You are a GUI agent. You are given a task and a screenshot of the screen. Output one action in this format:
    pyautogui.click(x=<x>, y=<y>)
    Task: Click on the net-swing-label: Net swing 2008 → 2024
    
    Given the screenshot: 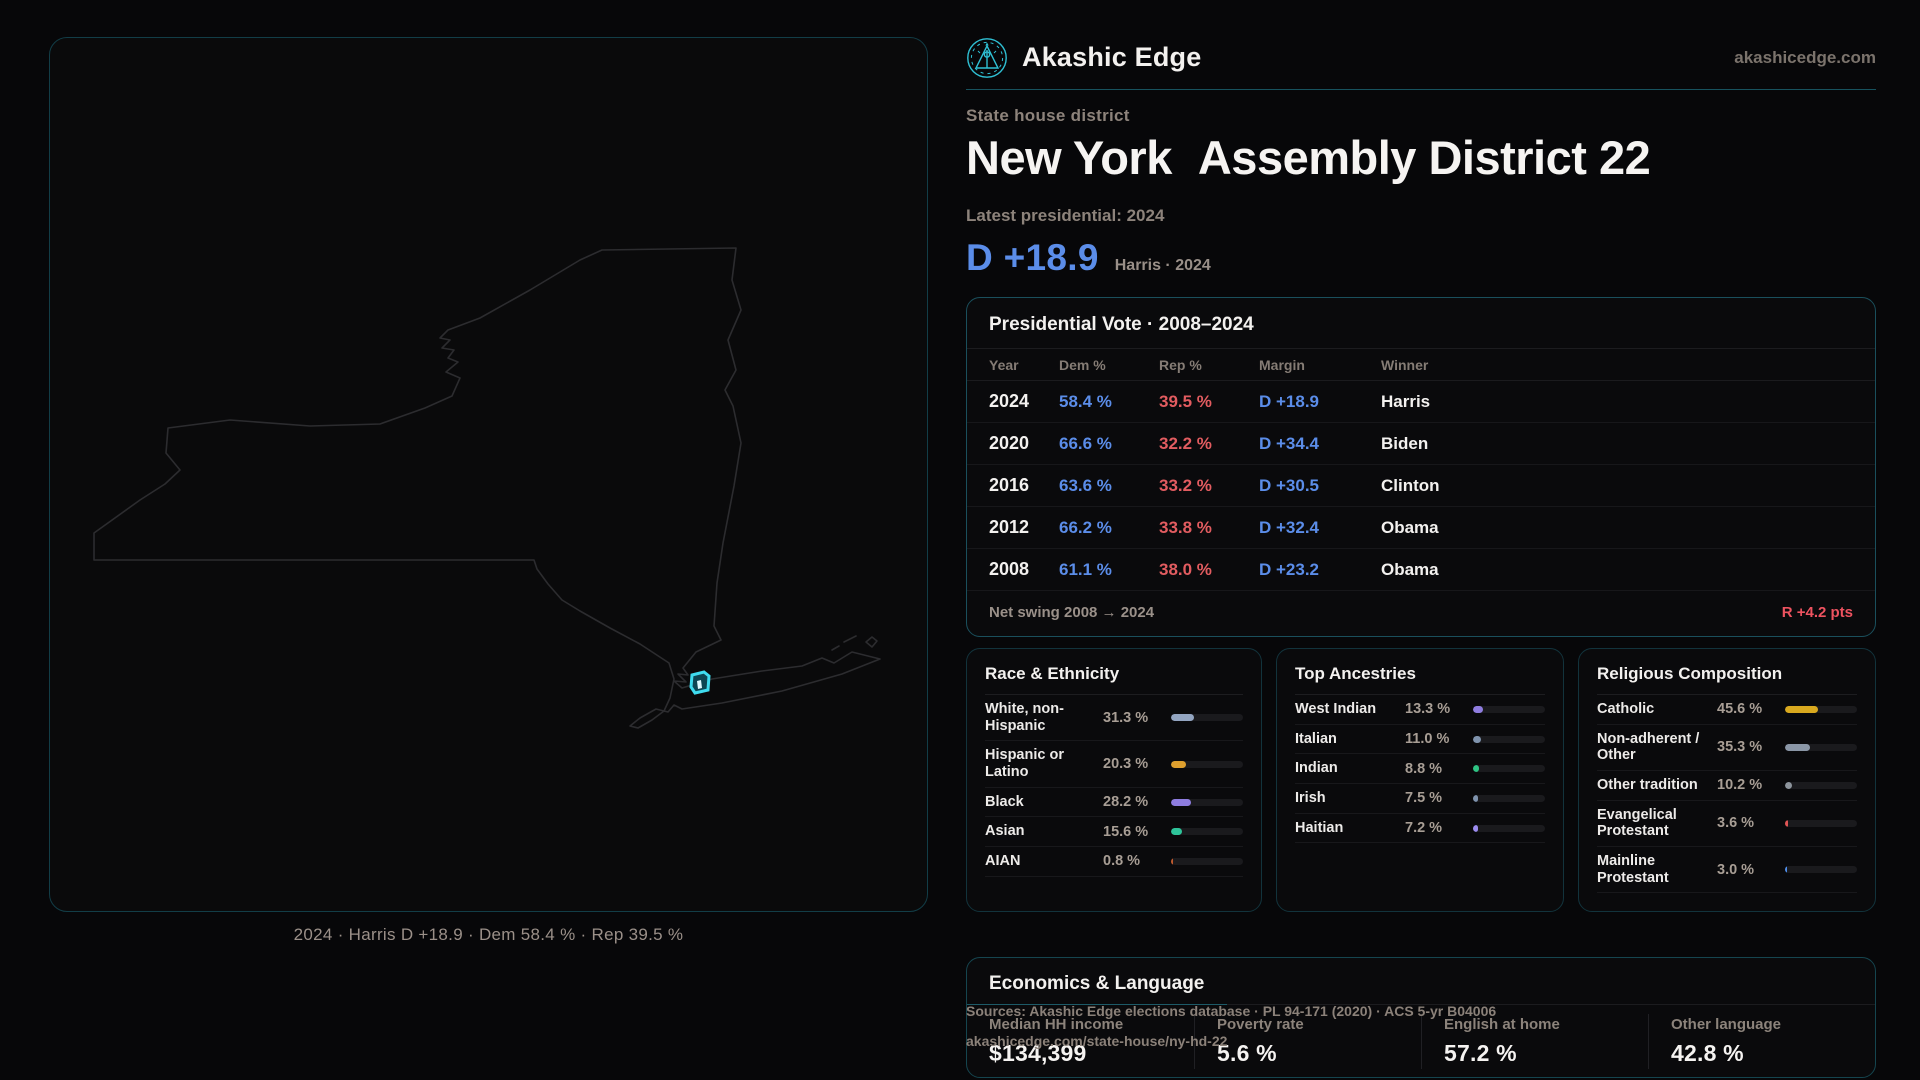 What is the action you would take?
    pyautogui.click(x=1072, y=612)
    